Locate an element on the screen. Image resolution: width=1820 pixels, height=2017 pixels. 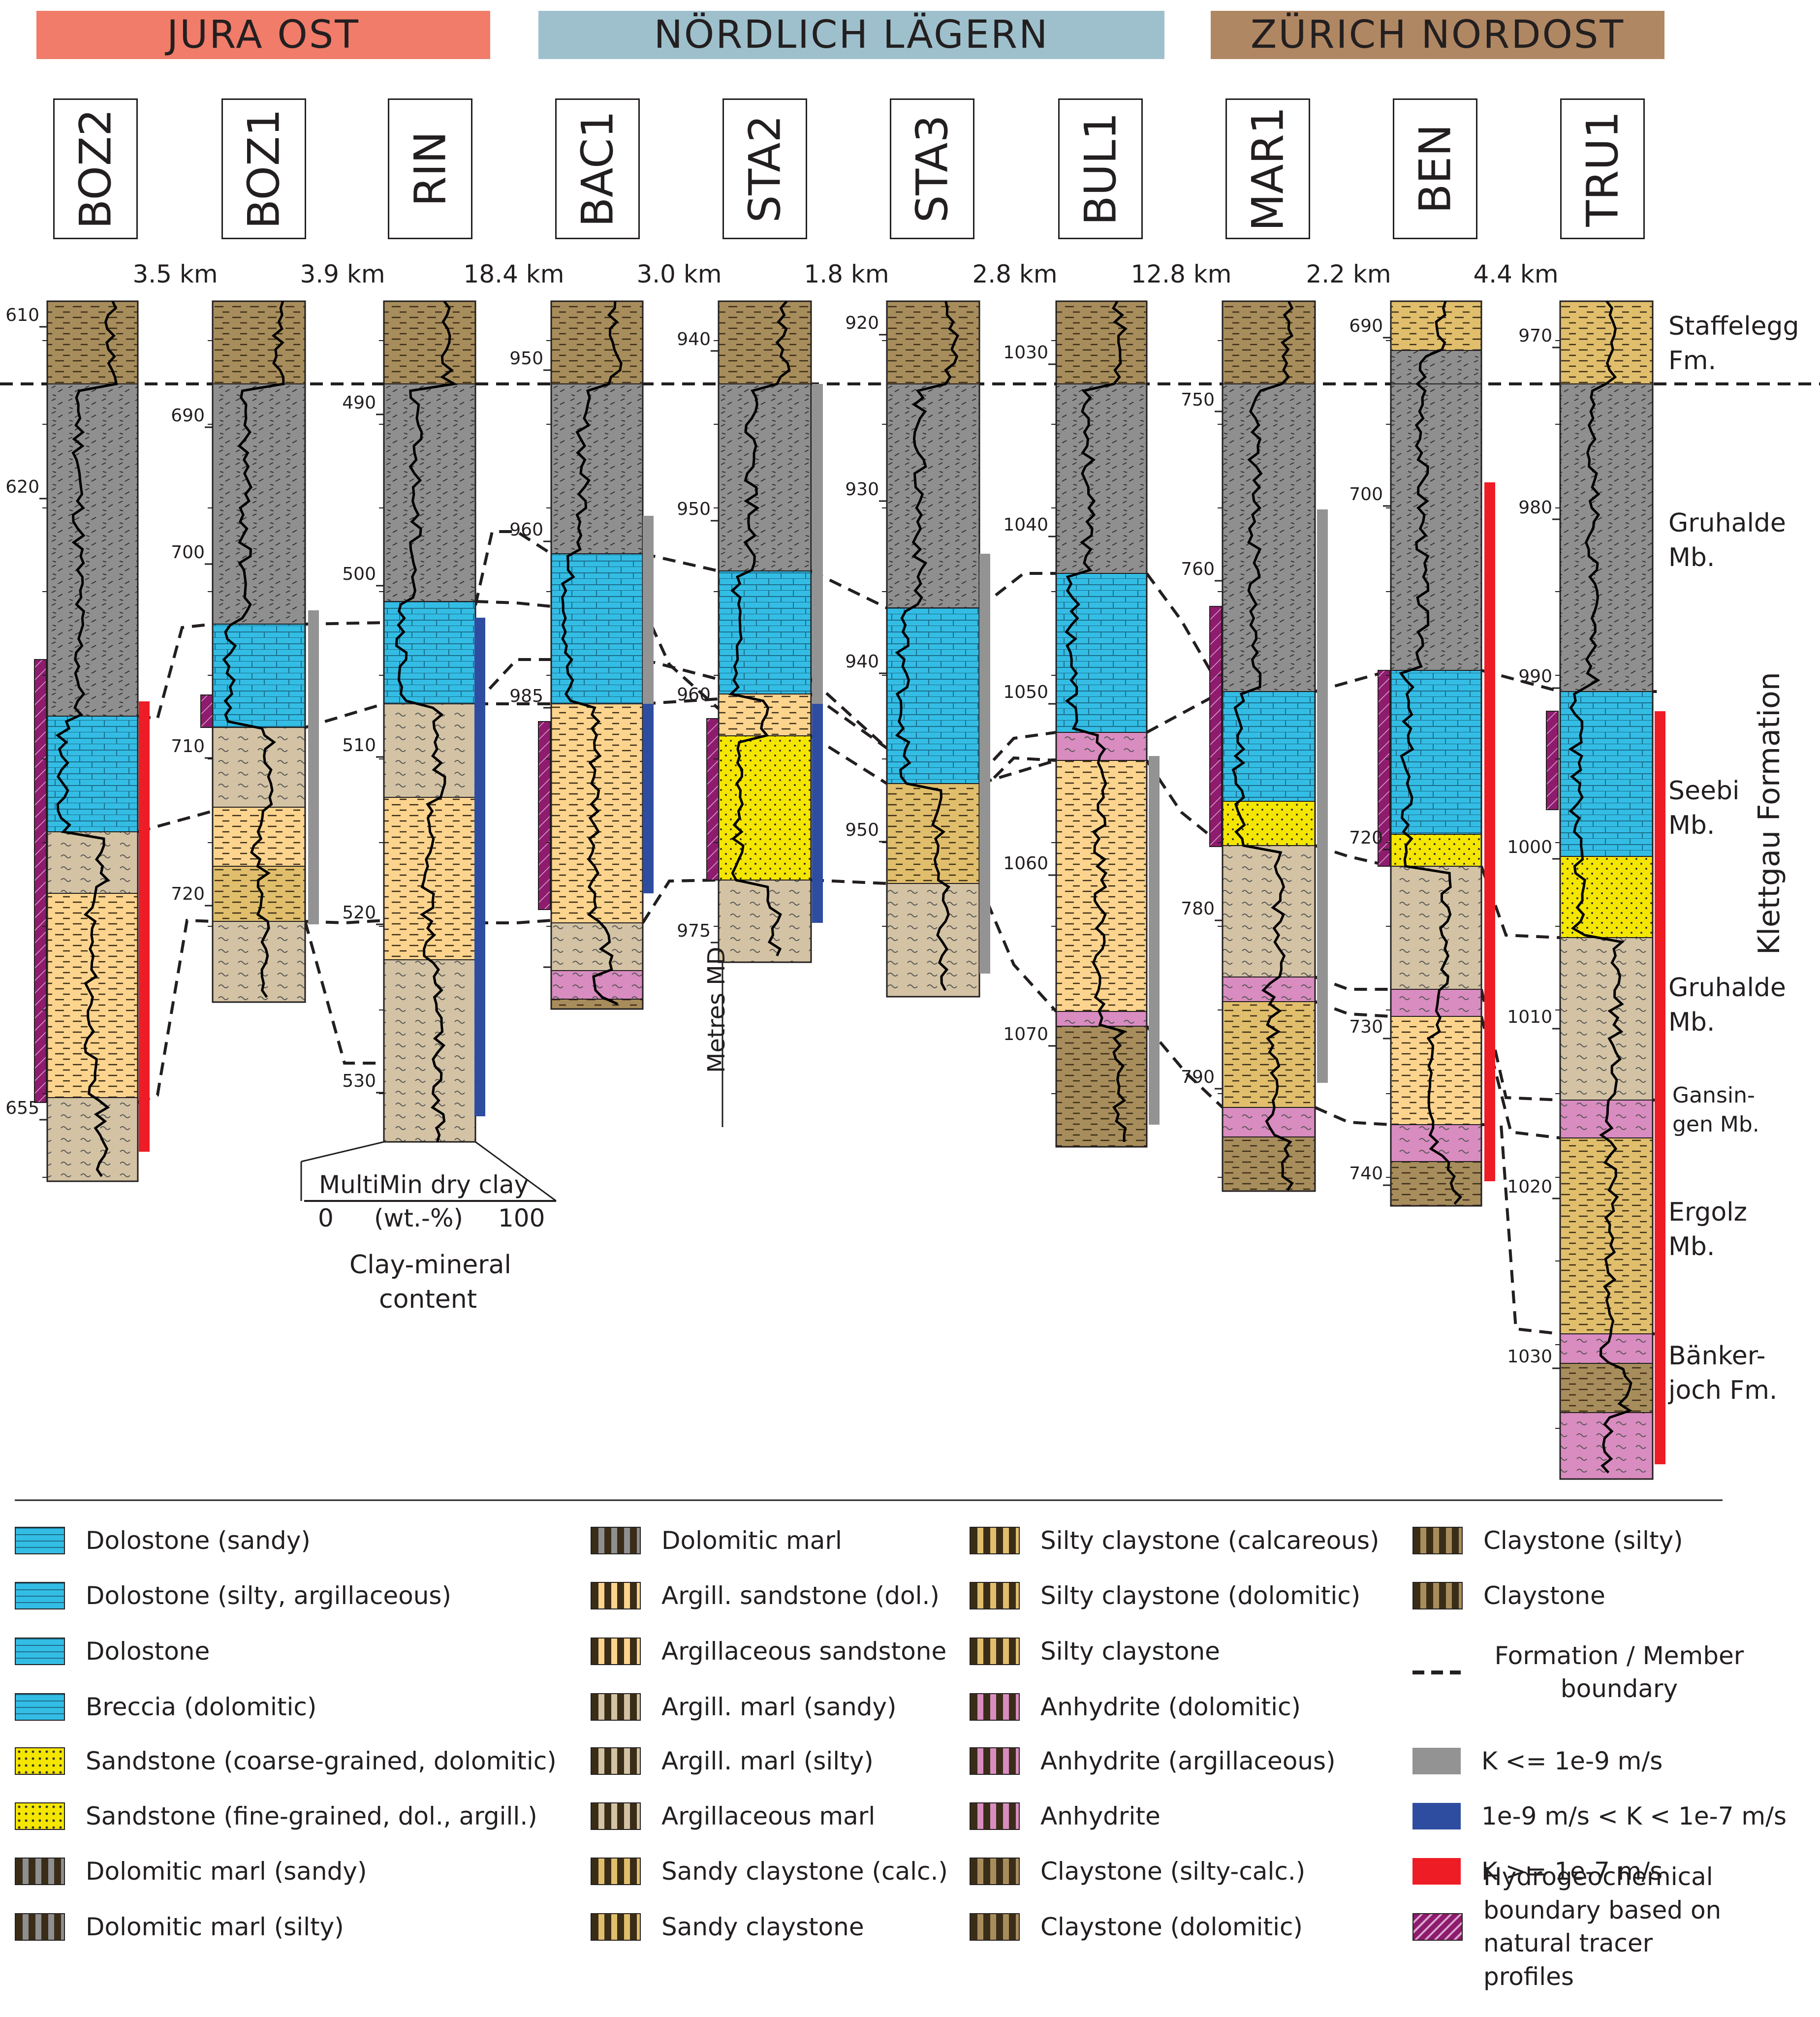
depth-label: 980 is located at coordinates (1535, 508).